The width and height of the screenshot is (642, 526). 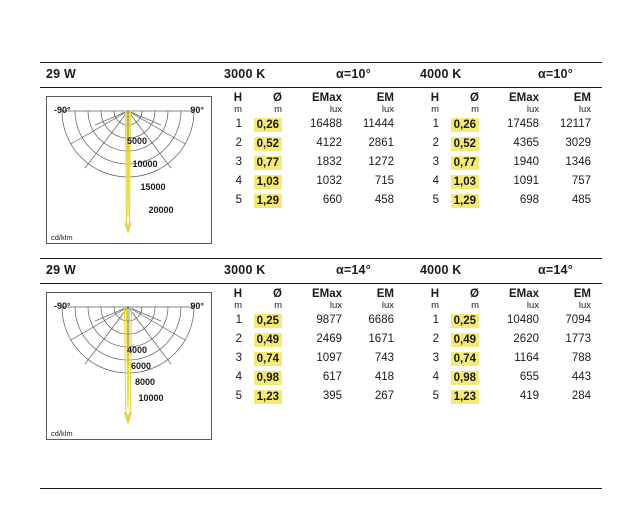 I want to click on cell-emax: 4365, so click(x=526, y=143).